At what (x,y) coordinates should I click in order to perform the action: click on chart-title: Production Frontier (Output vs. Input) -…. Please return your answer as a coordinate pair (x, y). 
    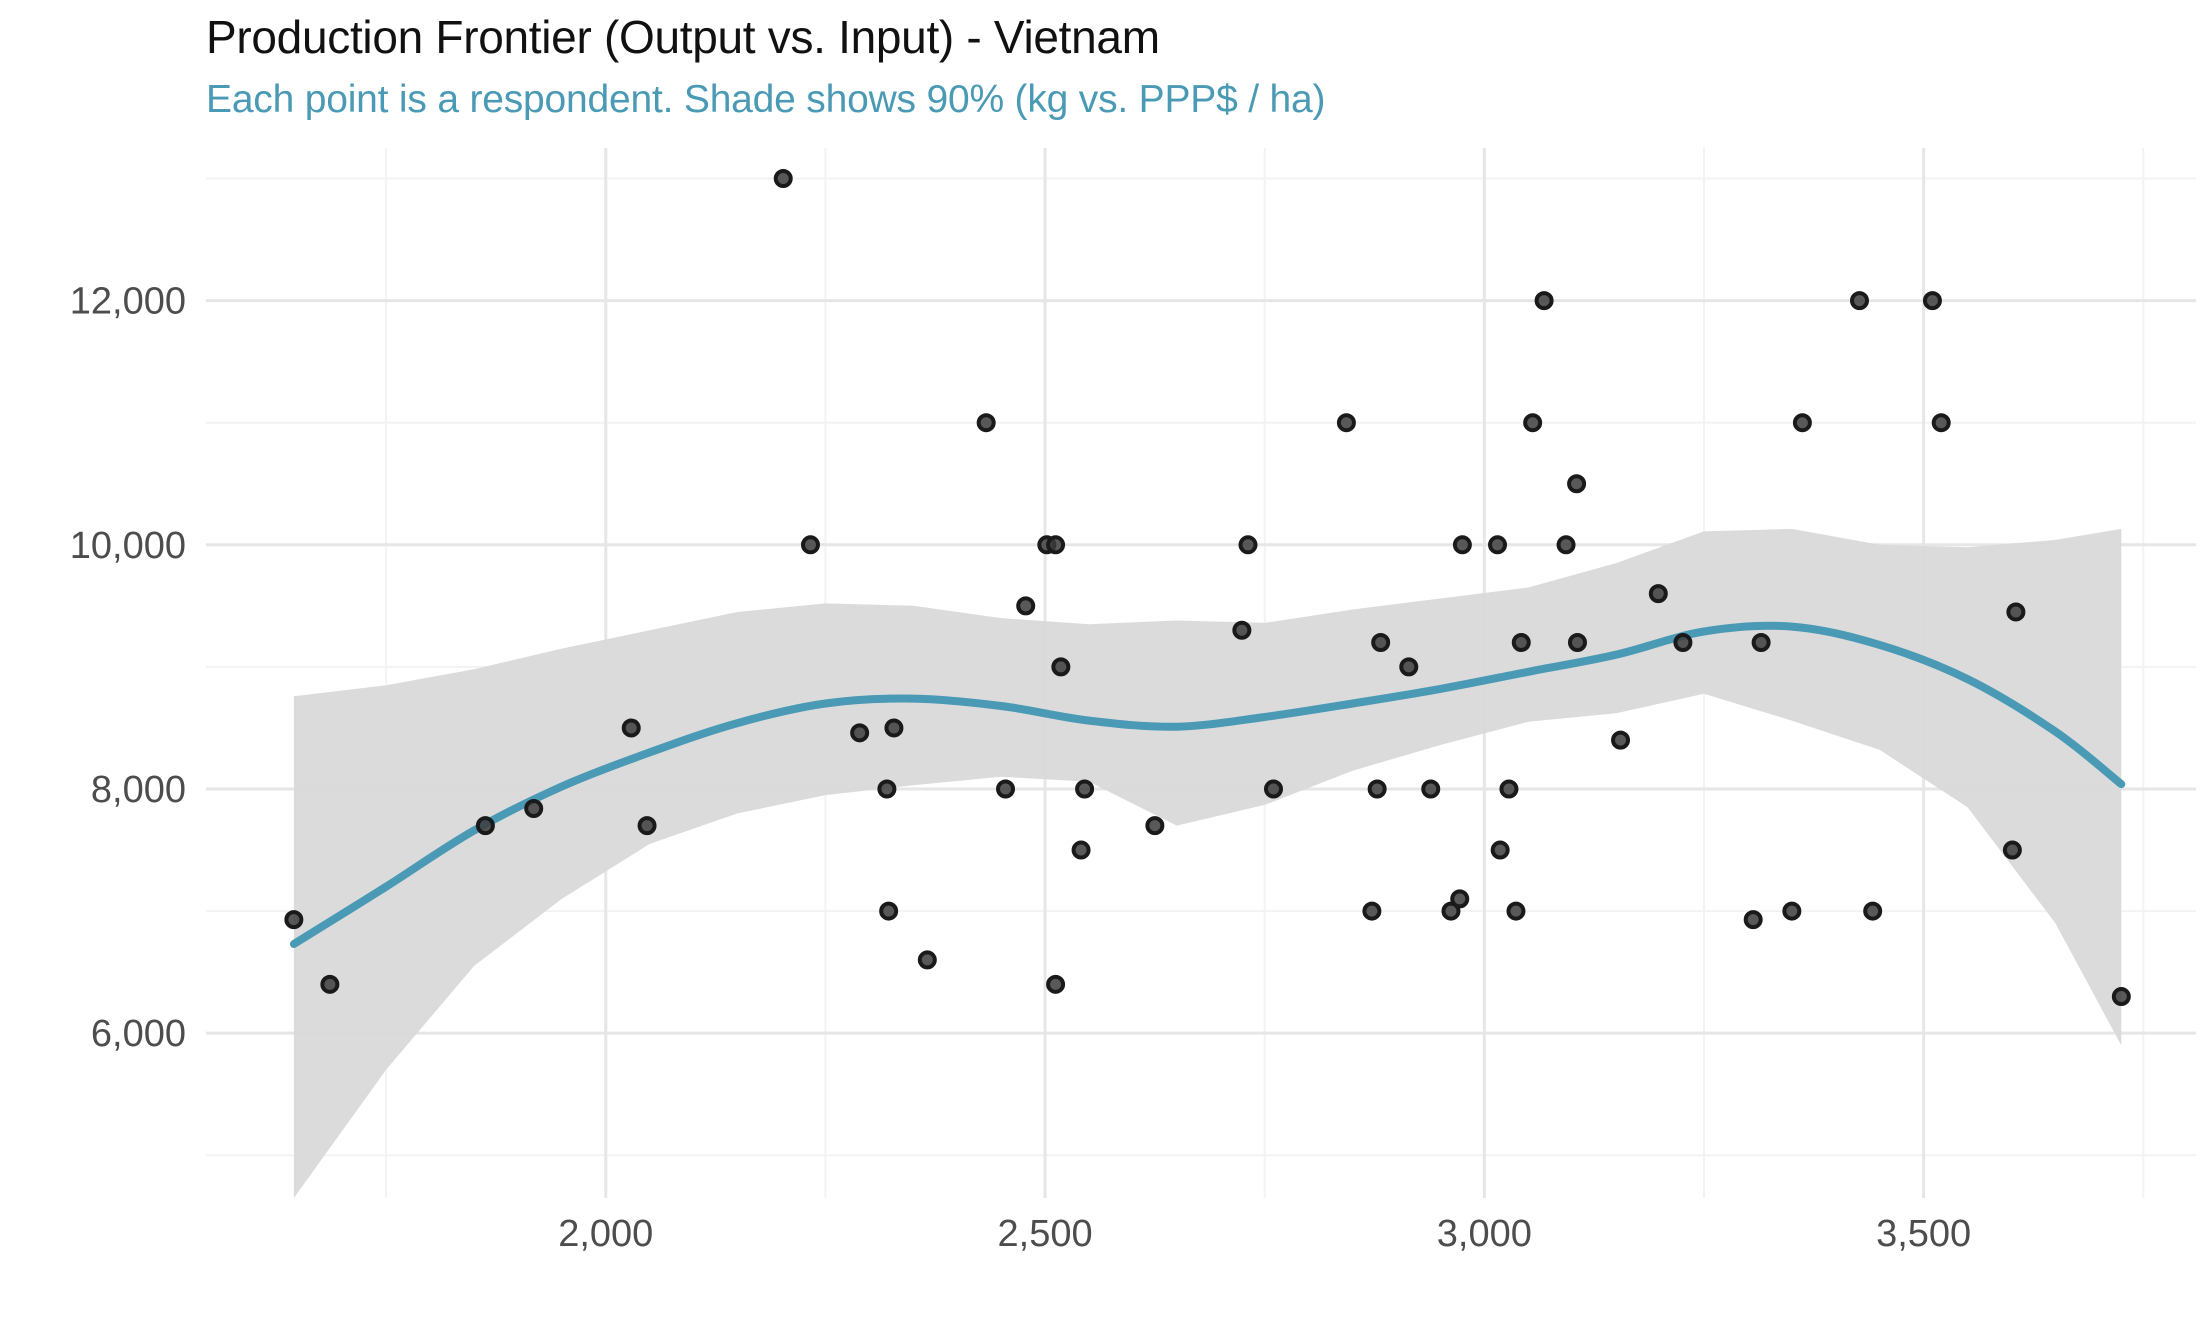
    Looking at the image, I should click on (683, 37).